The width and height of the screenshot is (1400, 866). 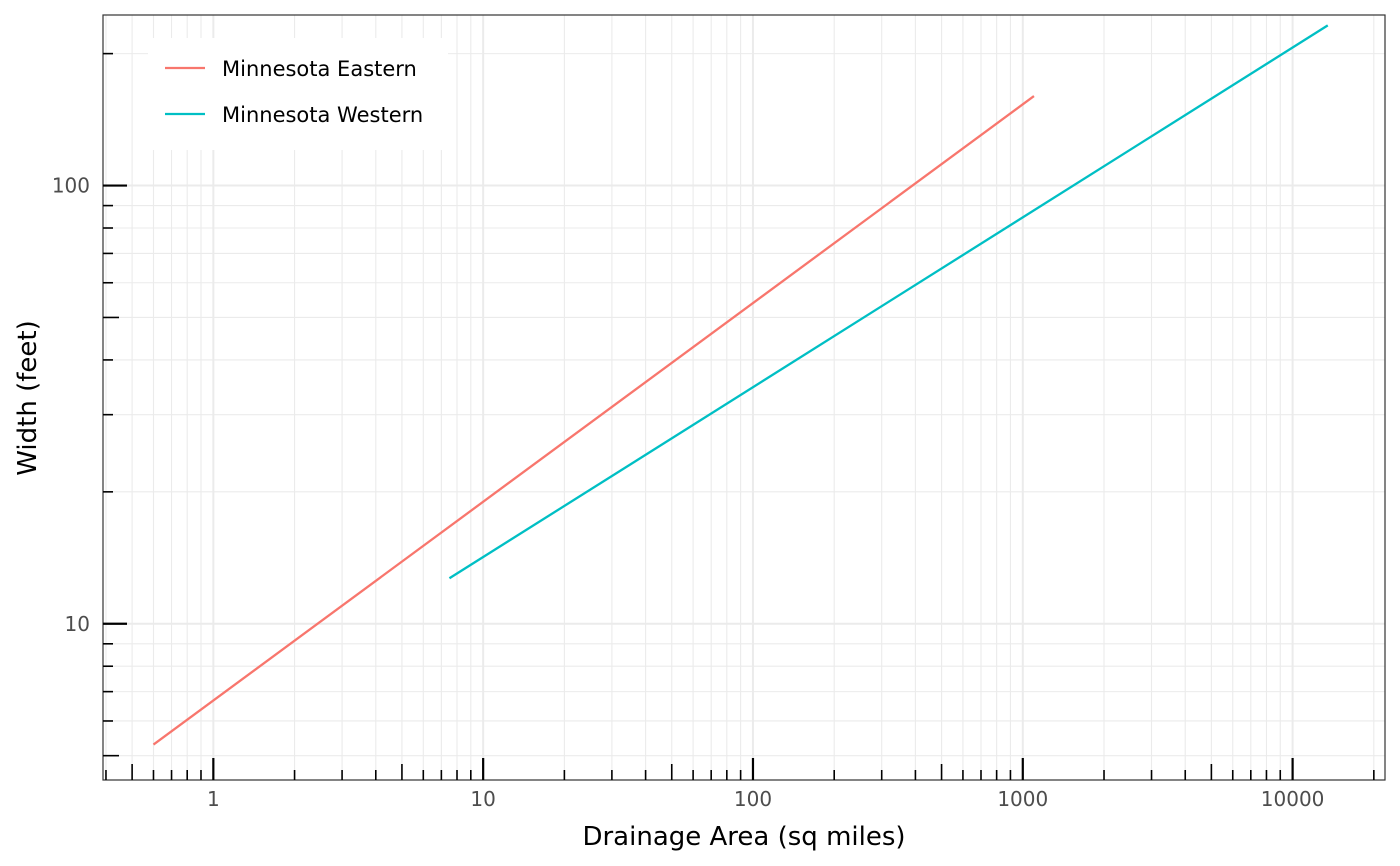 I want to click on y-tick-label: 10, so click(x=77, y=624).